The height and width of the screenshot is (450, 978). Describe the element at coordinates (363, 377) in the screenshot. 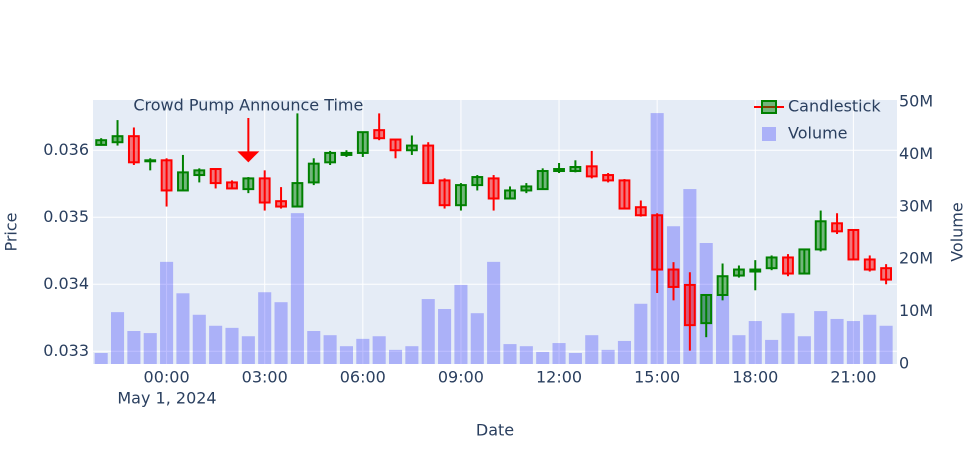

I see `x-tick-label: 06:00` at that location.